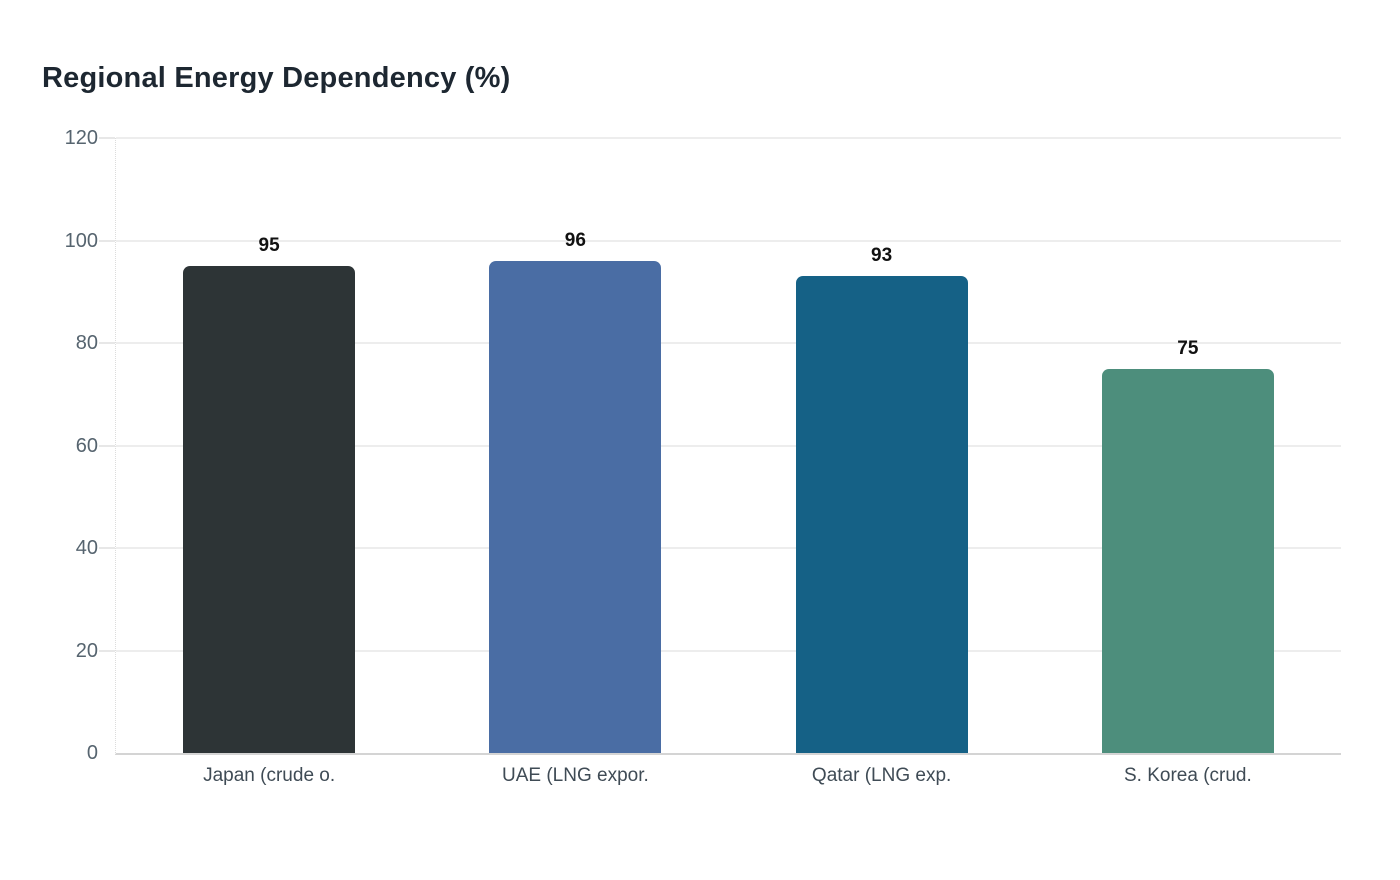 This screenshot has width=1400, height=880. What do you see at coordinates (881, 775) in the screenshot?
I see `x-axis-category-label: Qatar (LNG exp.` at bounding box center [881, 775].